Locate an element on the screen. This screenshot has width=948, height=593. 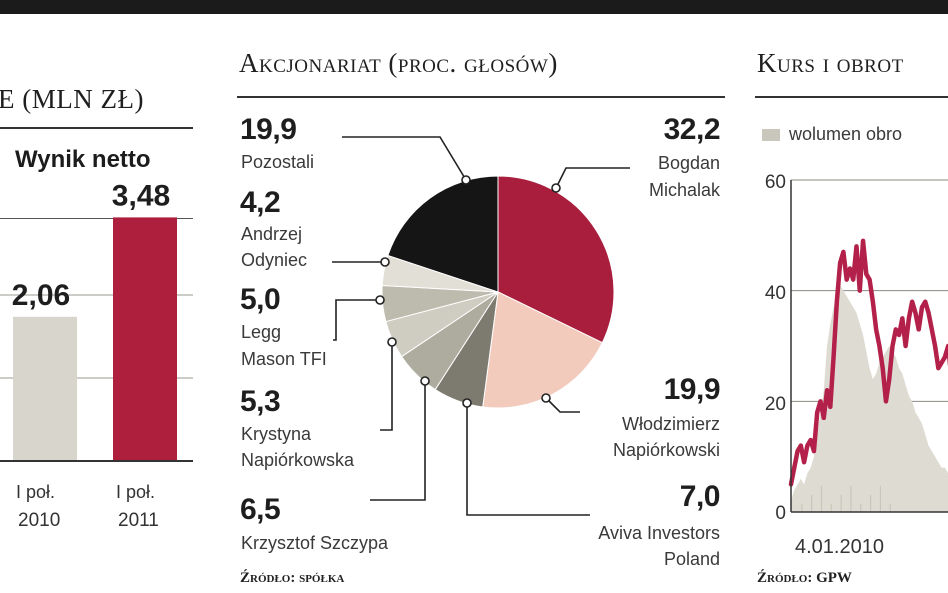
leader-aviva is located at coordinates (528, 459).